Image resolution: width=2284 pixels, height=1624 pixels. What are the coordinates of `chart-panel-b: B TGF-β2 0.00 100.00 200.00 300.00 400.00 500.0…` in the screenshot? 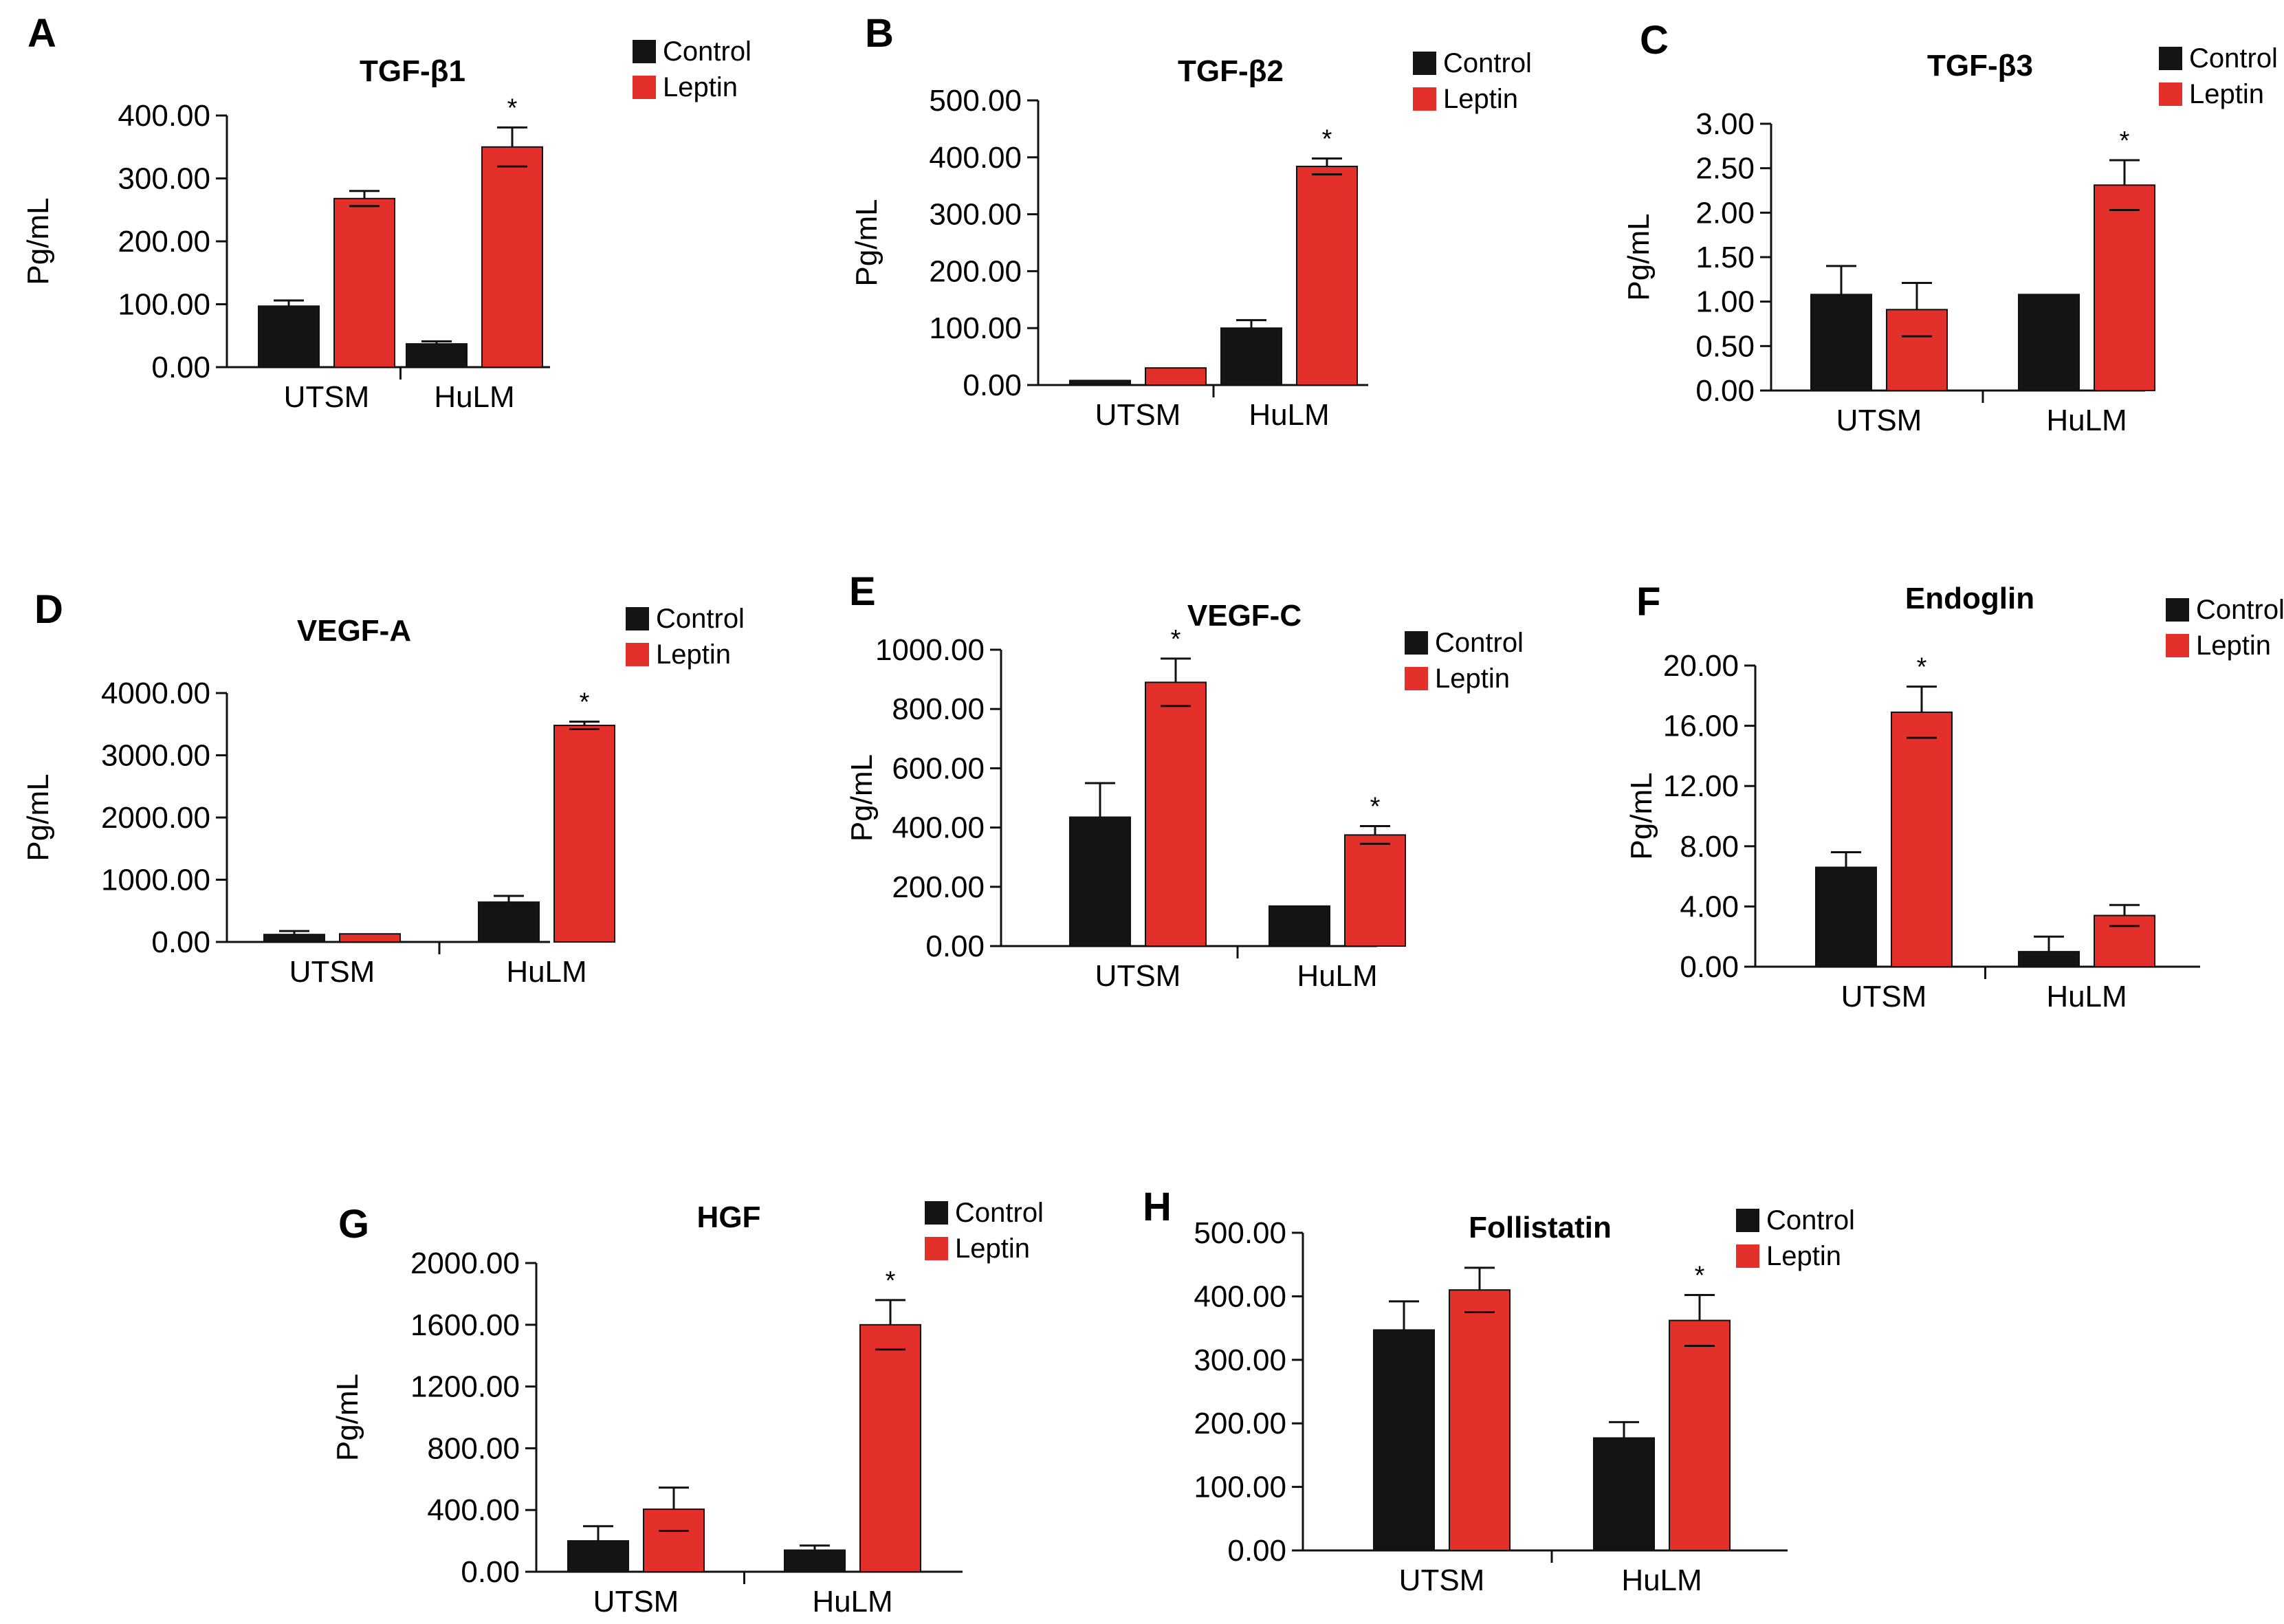 It's located at (1191, 221).